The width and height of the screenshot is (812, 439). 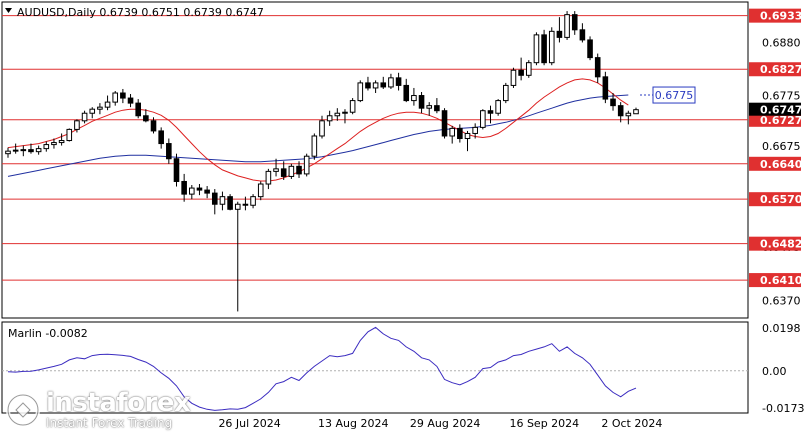 What do you see at coordinates (98, 410) in the screenshot?
I see `watermark: instaforex Instant Forex Trading` at bounding box center [98, 410].